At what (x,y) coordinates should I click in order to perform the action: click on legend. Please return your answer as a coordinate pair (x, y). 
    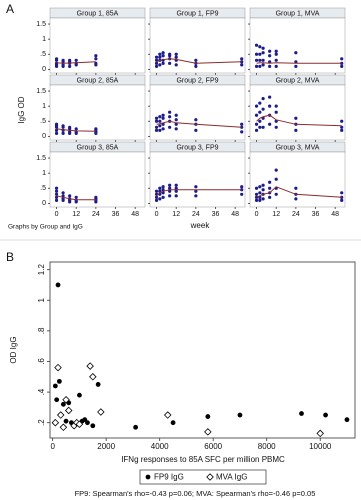
    Looking at the image, I should click on (203, 477).